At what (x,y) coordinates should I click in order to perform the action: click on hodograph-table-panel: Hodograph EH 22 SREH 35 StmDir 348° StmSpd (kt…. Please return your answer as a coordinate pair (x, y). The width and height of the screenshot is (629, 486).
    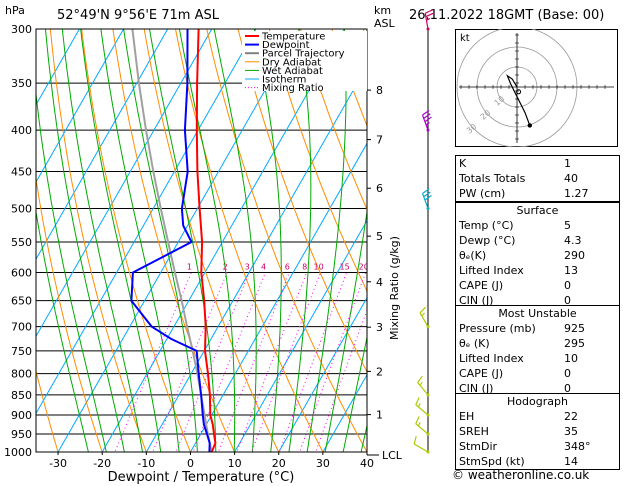
    Looking at the image, I should click on (537, 431).